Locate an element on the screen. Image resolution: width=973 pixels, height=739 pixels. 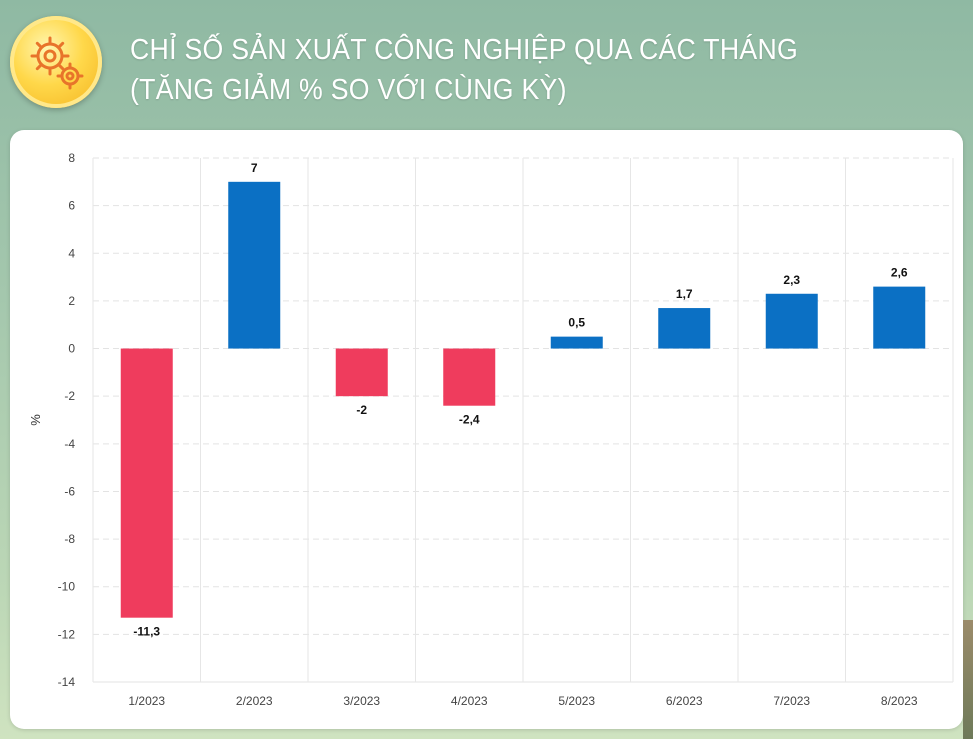
y-tick-label: -2 is located at coordinates (69, 396).